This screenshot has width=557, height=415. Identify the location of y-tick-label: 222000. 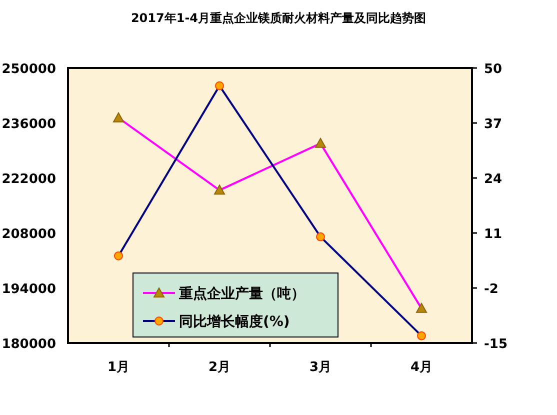
(29, 179).